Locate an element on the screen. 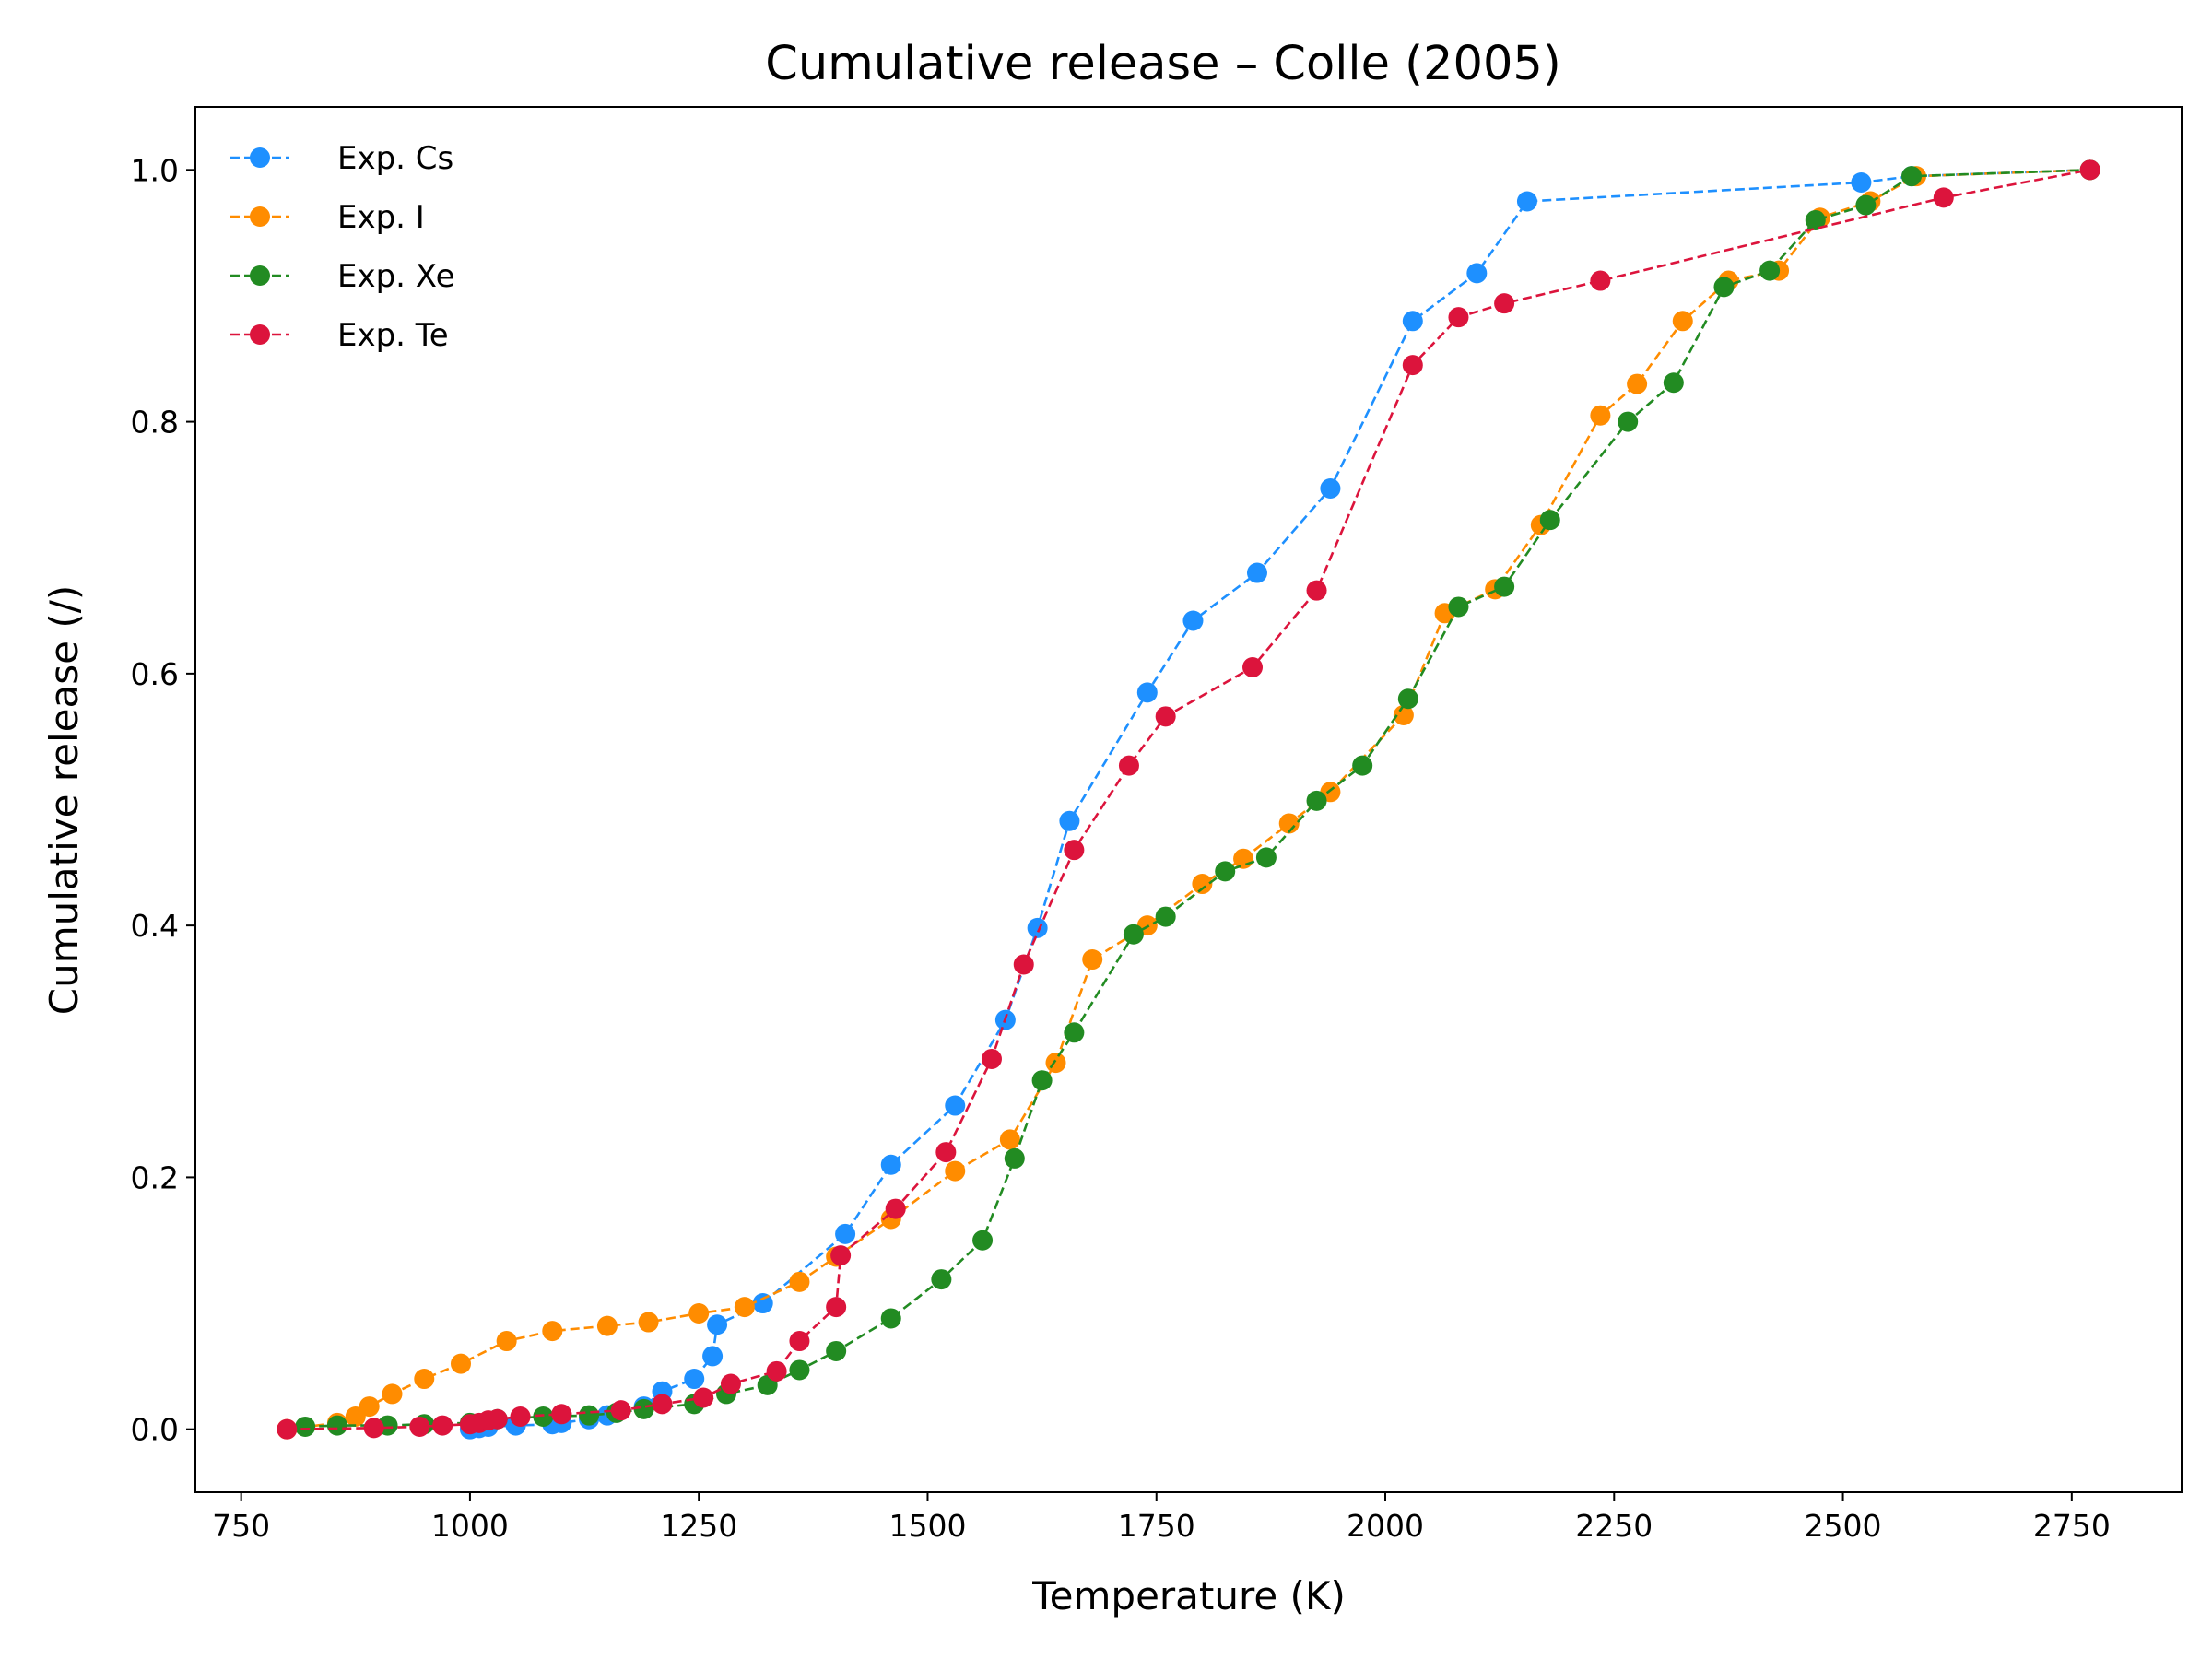 Image resolution: width=2212 pixels, height=1659 pixels. y-tick-label: 0.6 is located at coordinates (155, 674).